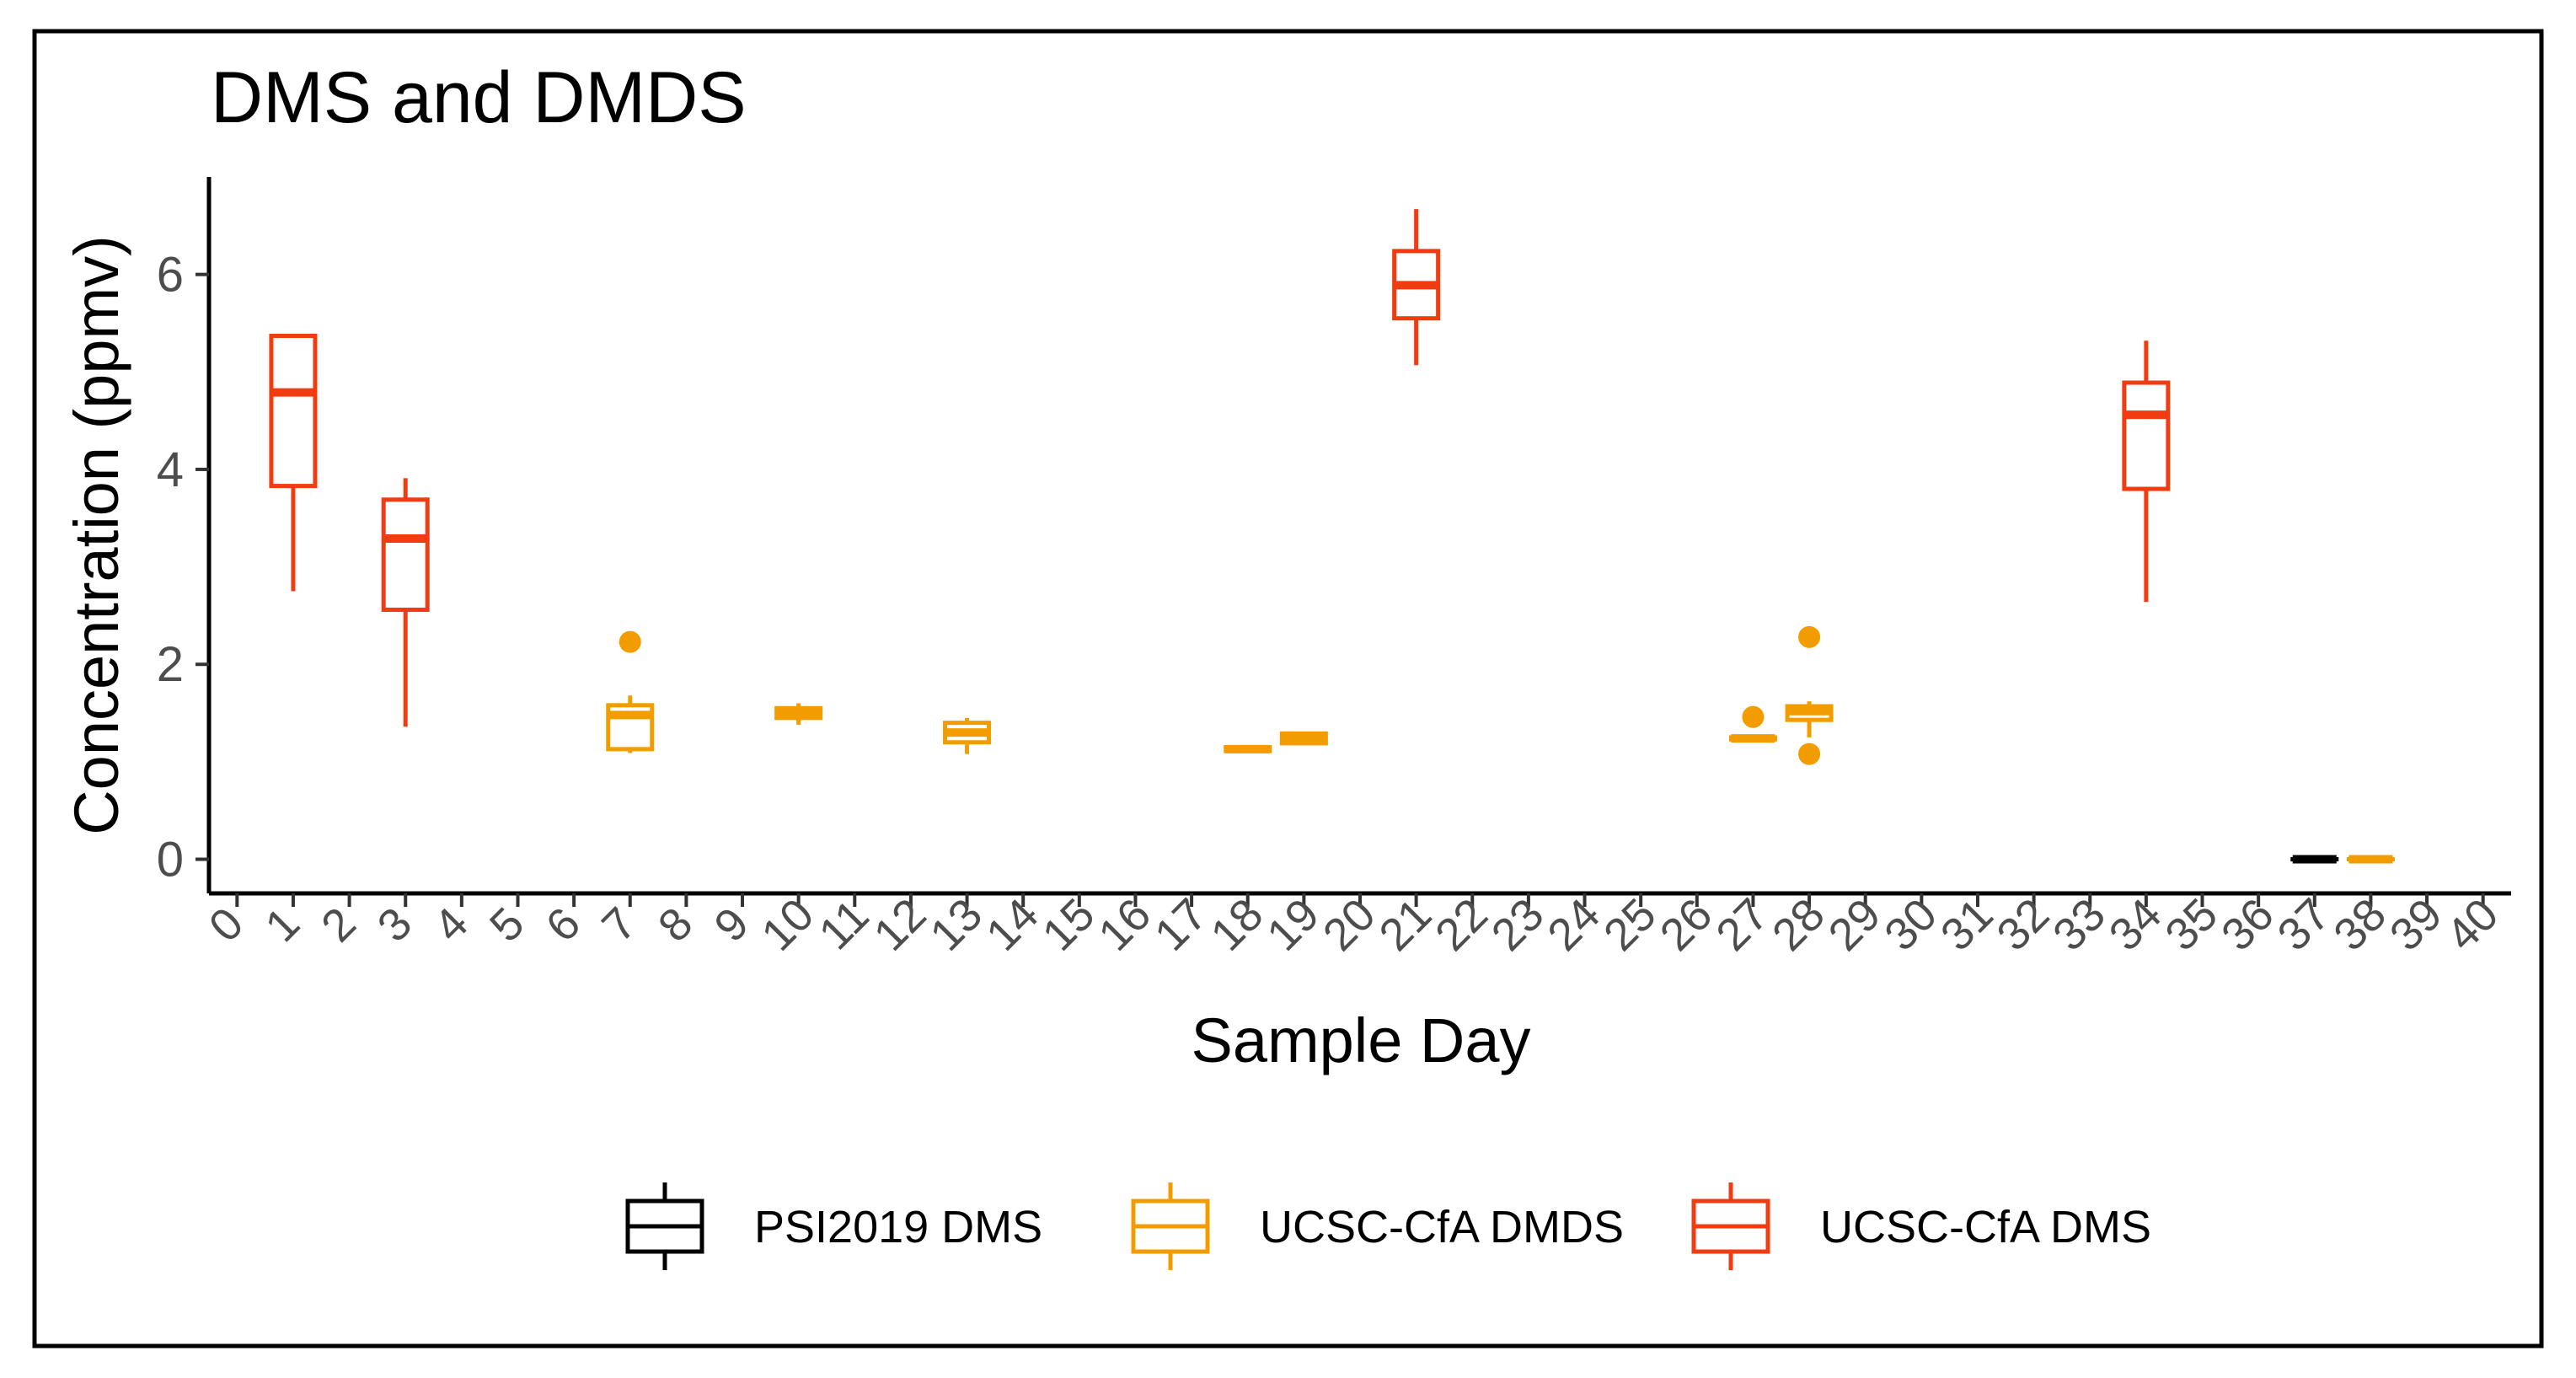 Image resolution: width=2576 pixels, height=1378 pixels. I want to click on y-tick-label: 4, so click(170, 469).